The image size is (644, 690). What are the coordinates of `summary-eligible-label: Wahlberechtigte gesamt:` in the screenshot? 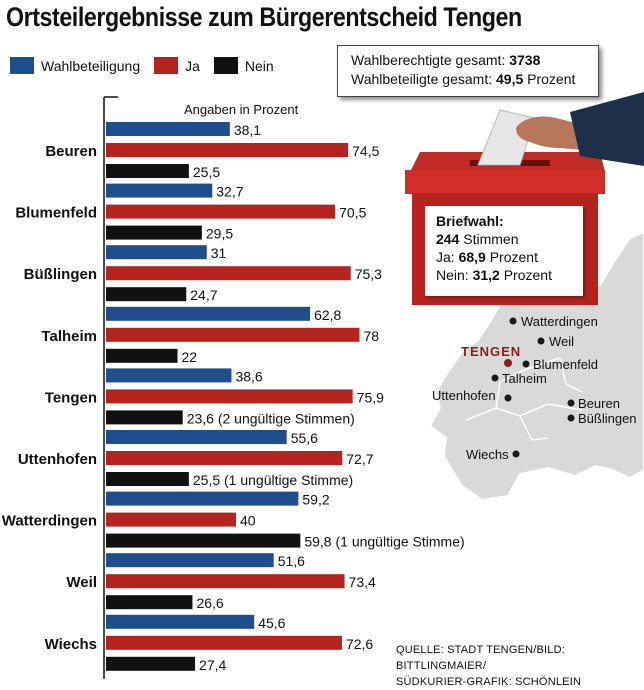 It's located at (428, 60).